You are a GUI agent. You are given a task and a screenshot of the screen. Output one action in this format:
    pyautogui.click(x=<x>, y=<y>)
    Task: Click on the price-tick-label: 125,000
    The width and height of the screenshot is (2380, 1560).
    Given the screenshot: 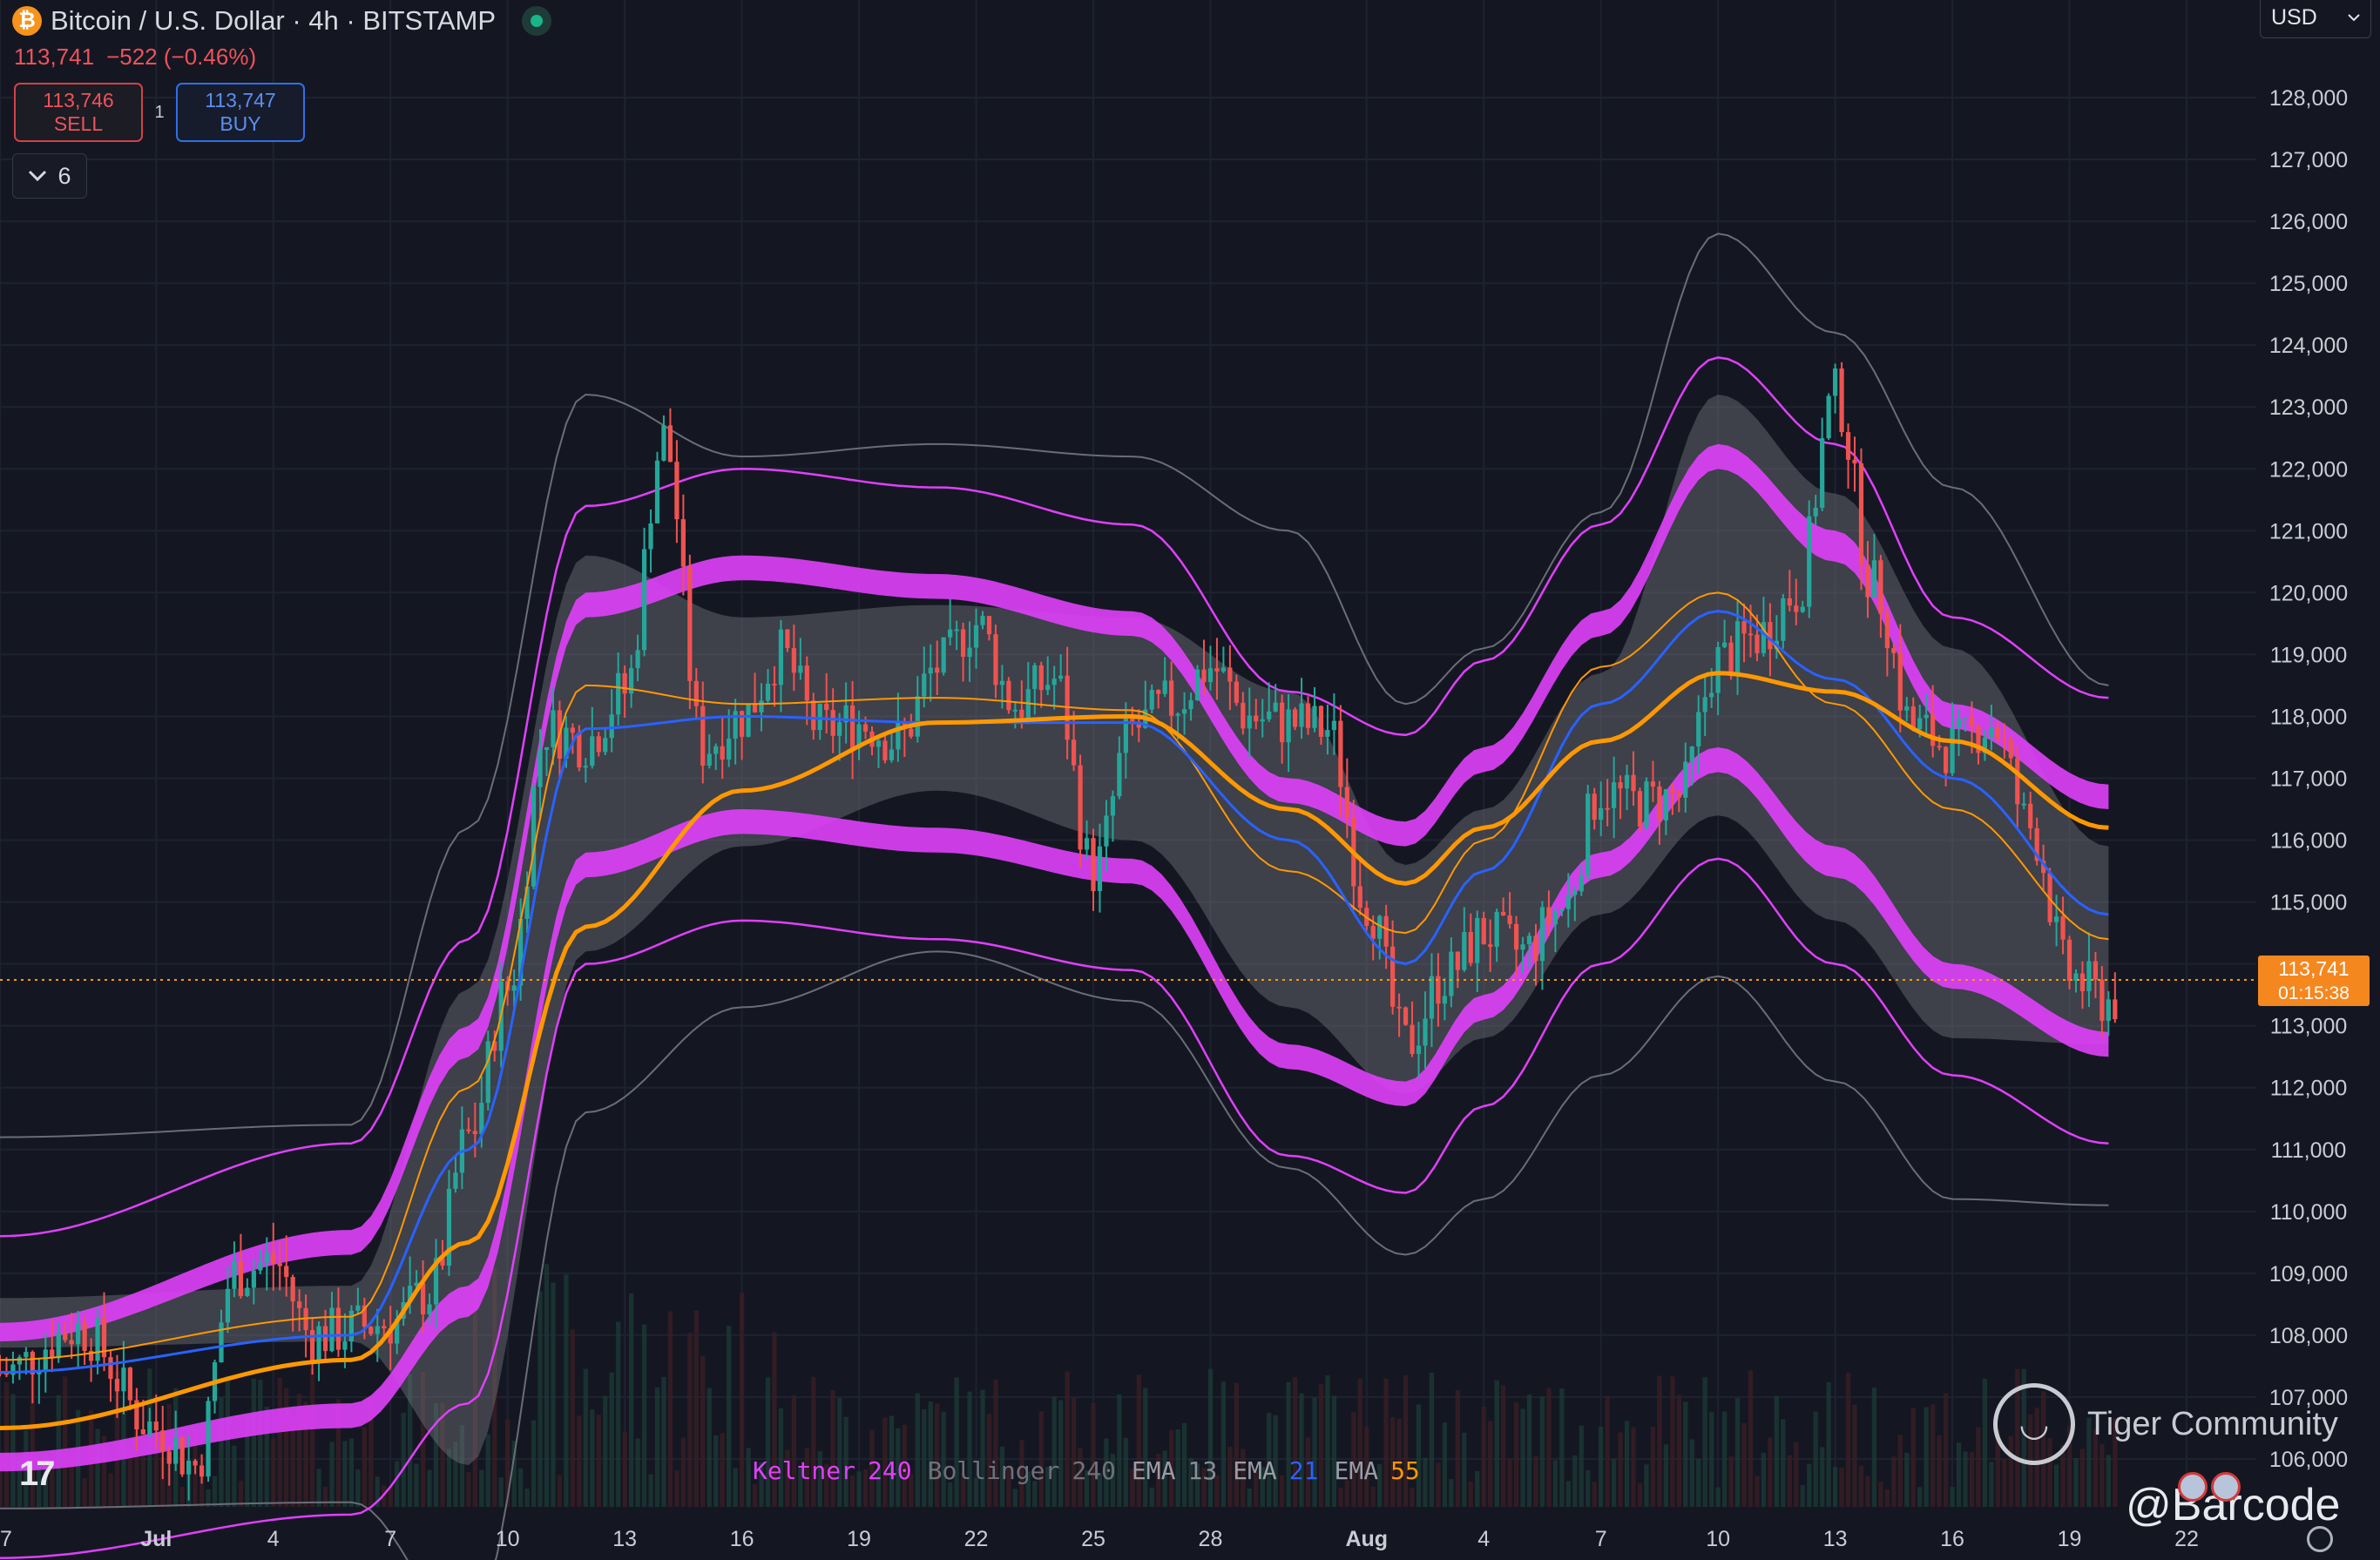 What is the action you would take?
    pyautogui.click(x=2308, y=284)
    